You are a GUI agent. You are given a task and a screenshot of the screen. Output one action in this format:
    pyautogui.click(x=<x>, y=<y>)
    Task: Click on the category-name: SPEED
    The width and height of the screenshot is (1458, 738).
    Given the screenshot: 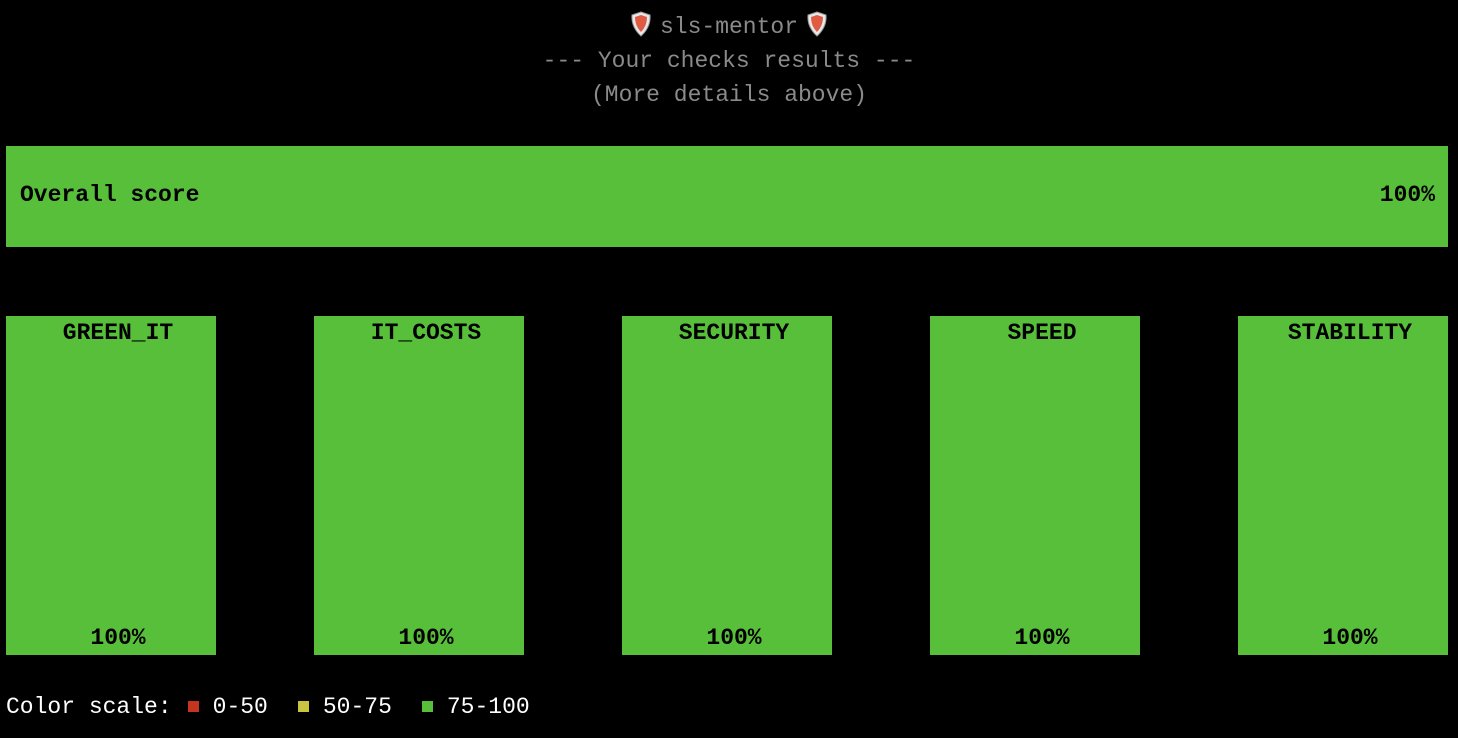 What is the action you would take?
    pyautogui.click(x=1042, y=333)
    